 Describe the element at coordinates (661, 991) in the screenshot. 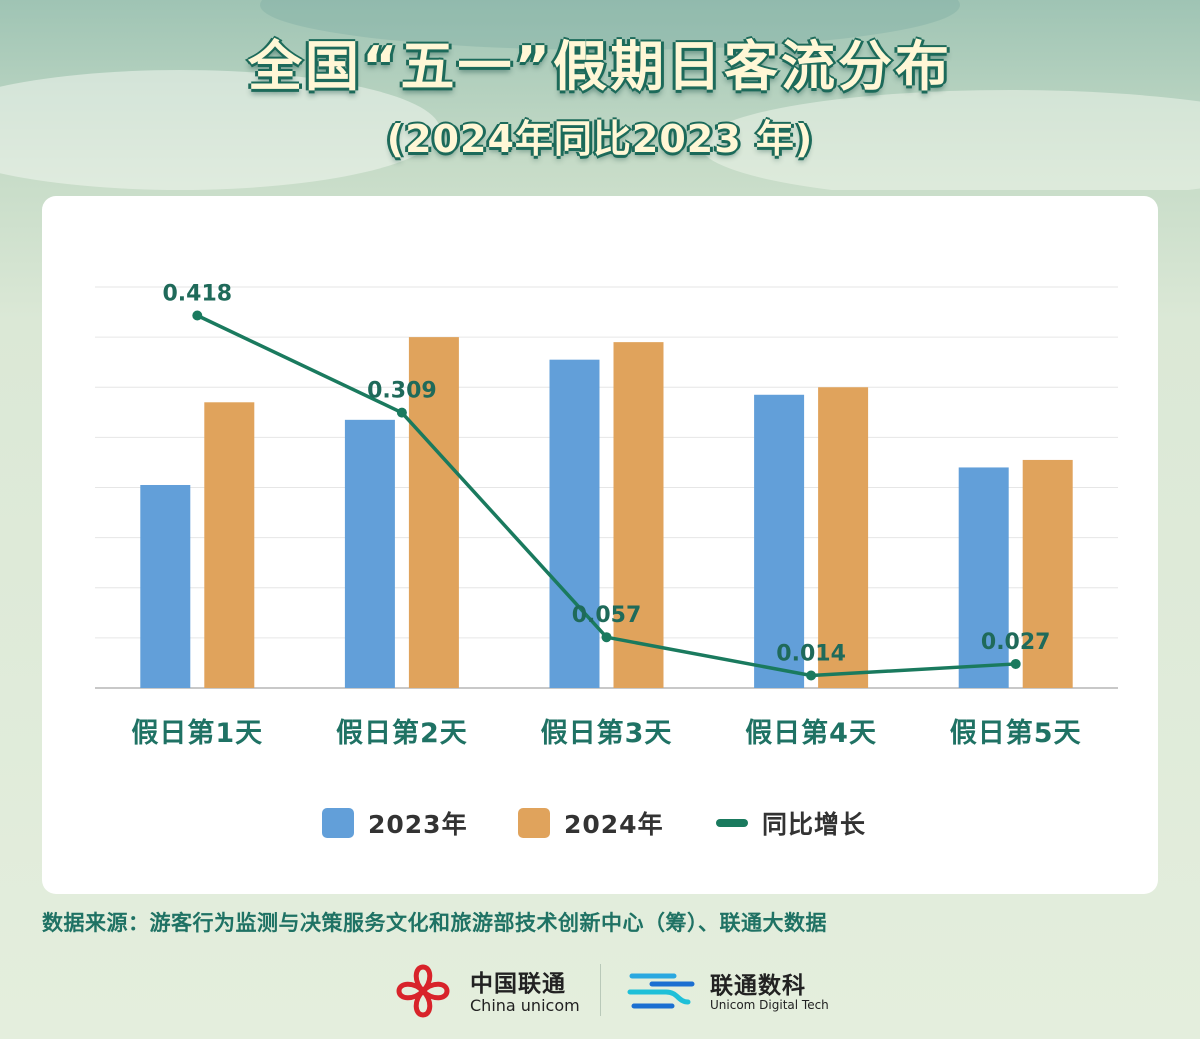

I see `unicom-digital-logo-icon` at that location.